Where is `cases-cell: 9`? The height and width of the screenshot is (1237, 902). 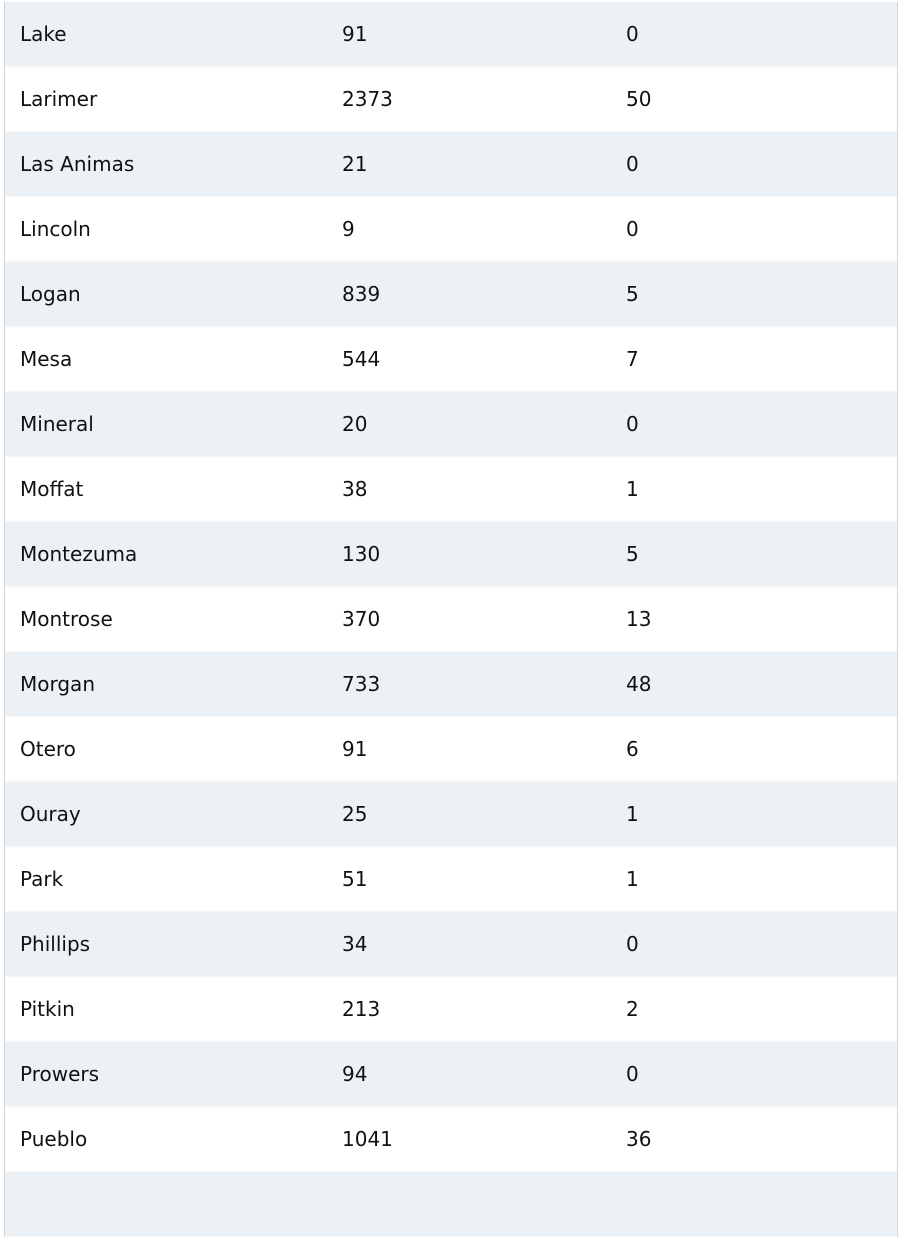 cases-cell: 9 is located at coordinates (484, 229).